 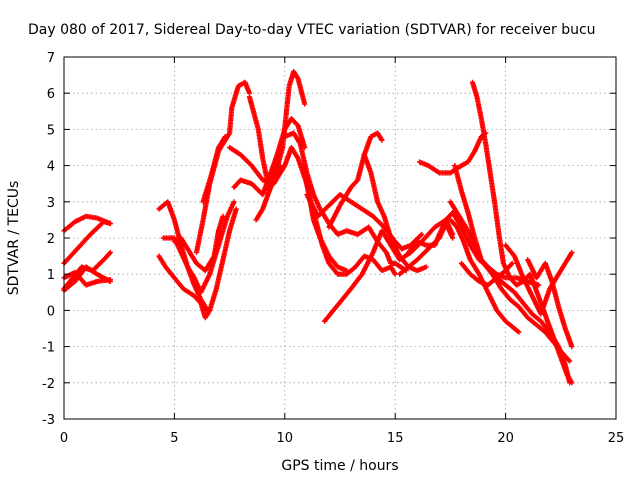 I want to click on y-tick-label: 7, so click(x=51, y=58).